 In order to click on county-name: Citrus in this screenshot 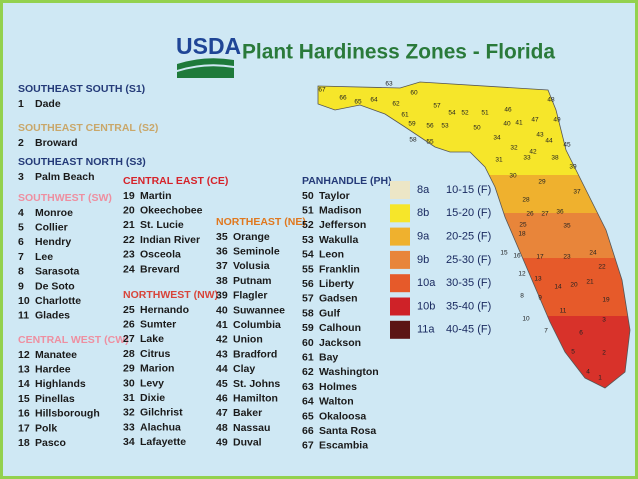, I will do `click(155, 354)`.